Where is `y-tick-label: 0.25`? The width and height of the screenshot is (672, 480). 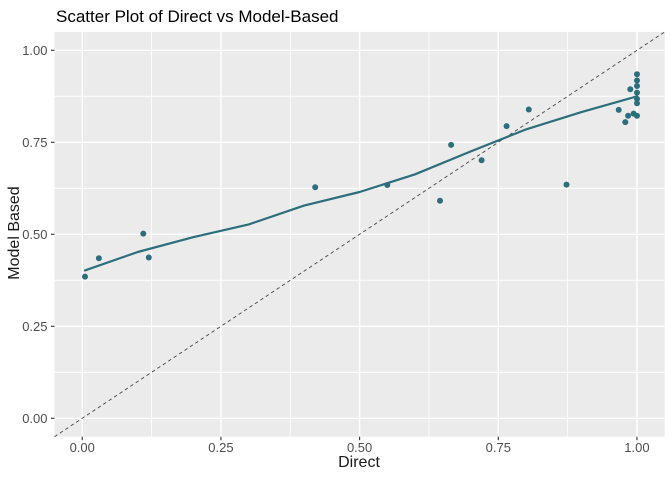 y-tick-label: 0.25 is located at coordinates (34, 326).